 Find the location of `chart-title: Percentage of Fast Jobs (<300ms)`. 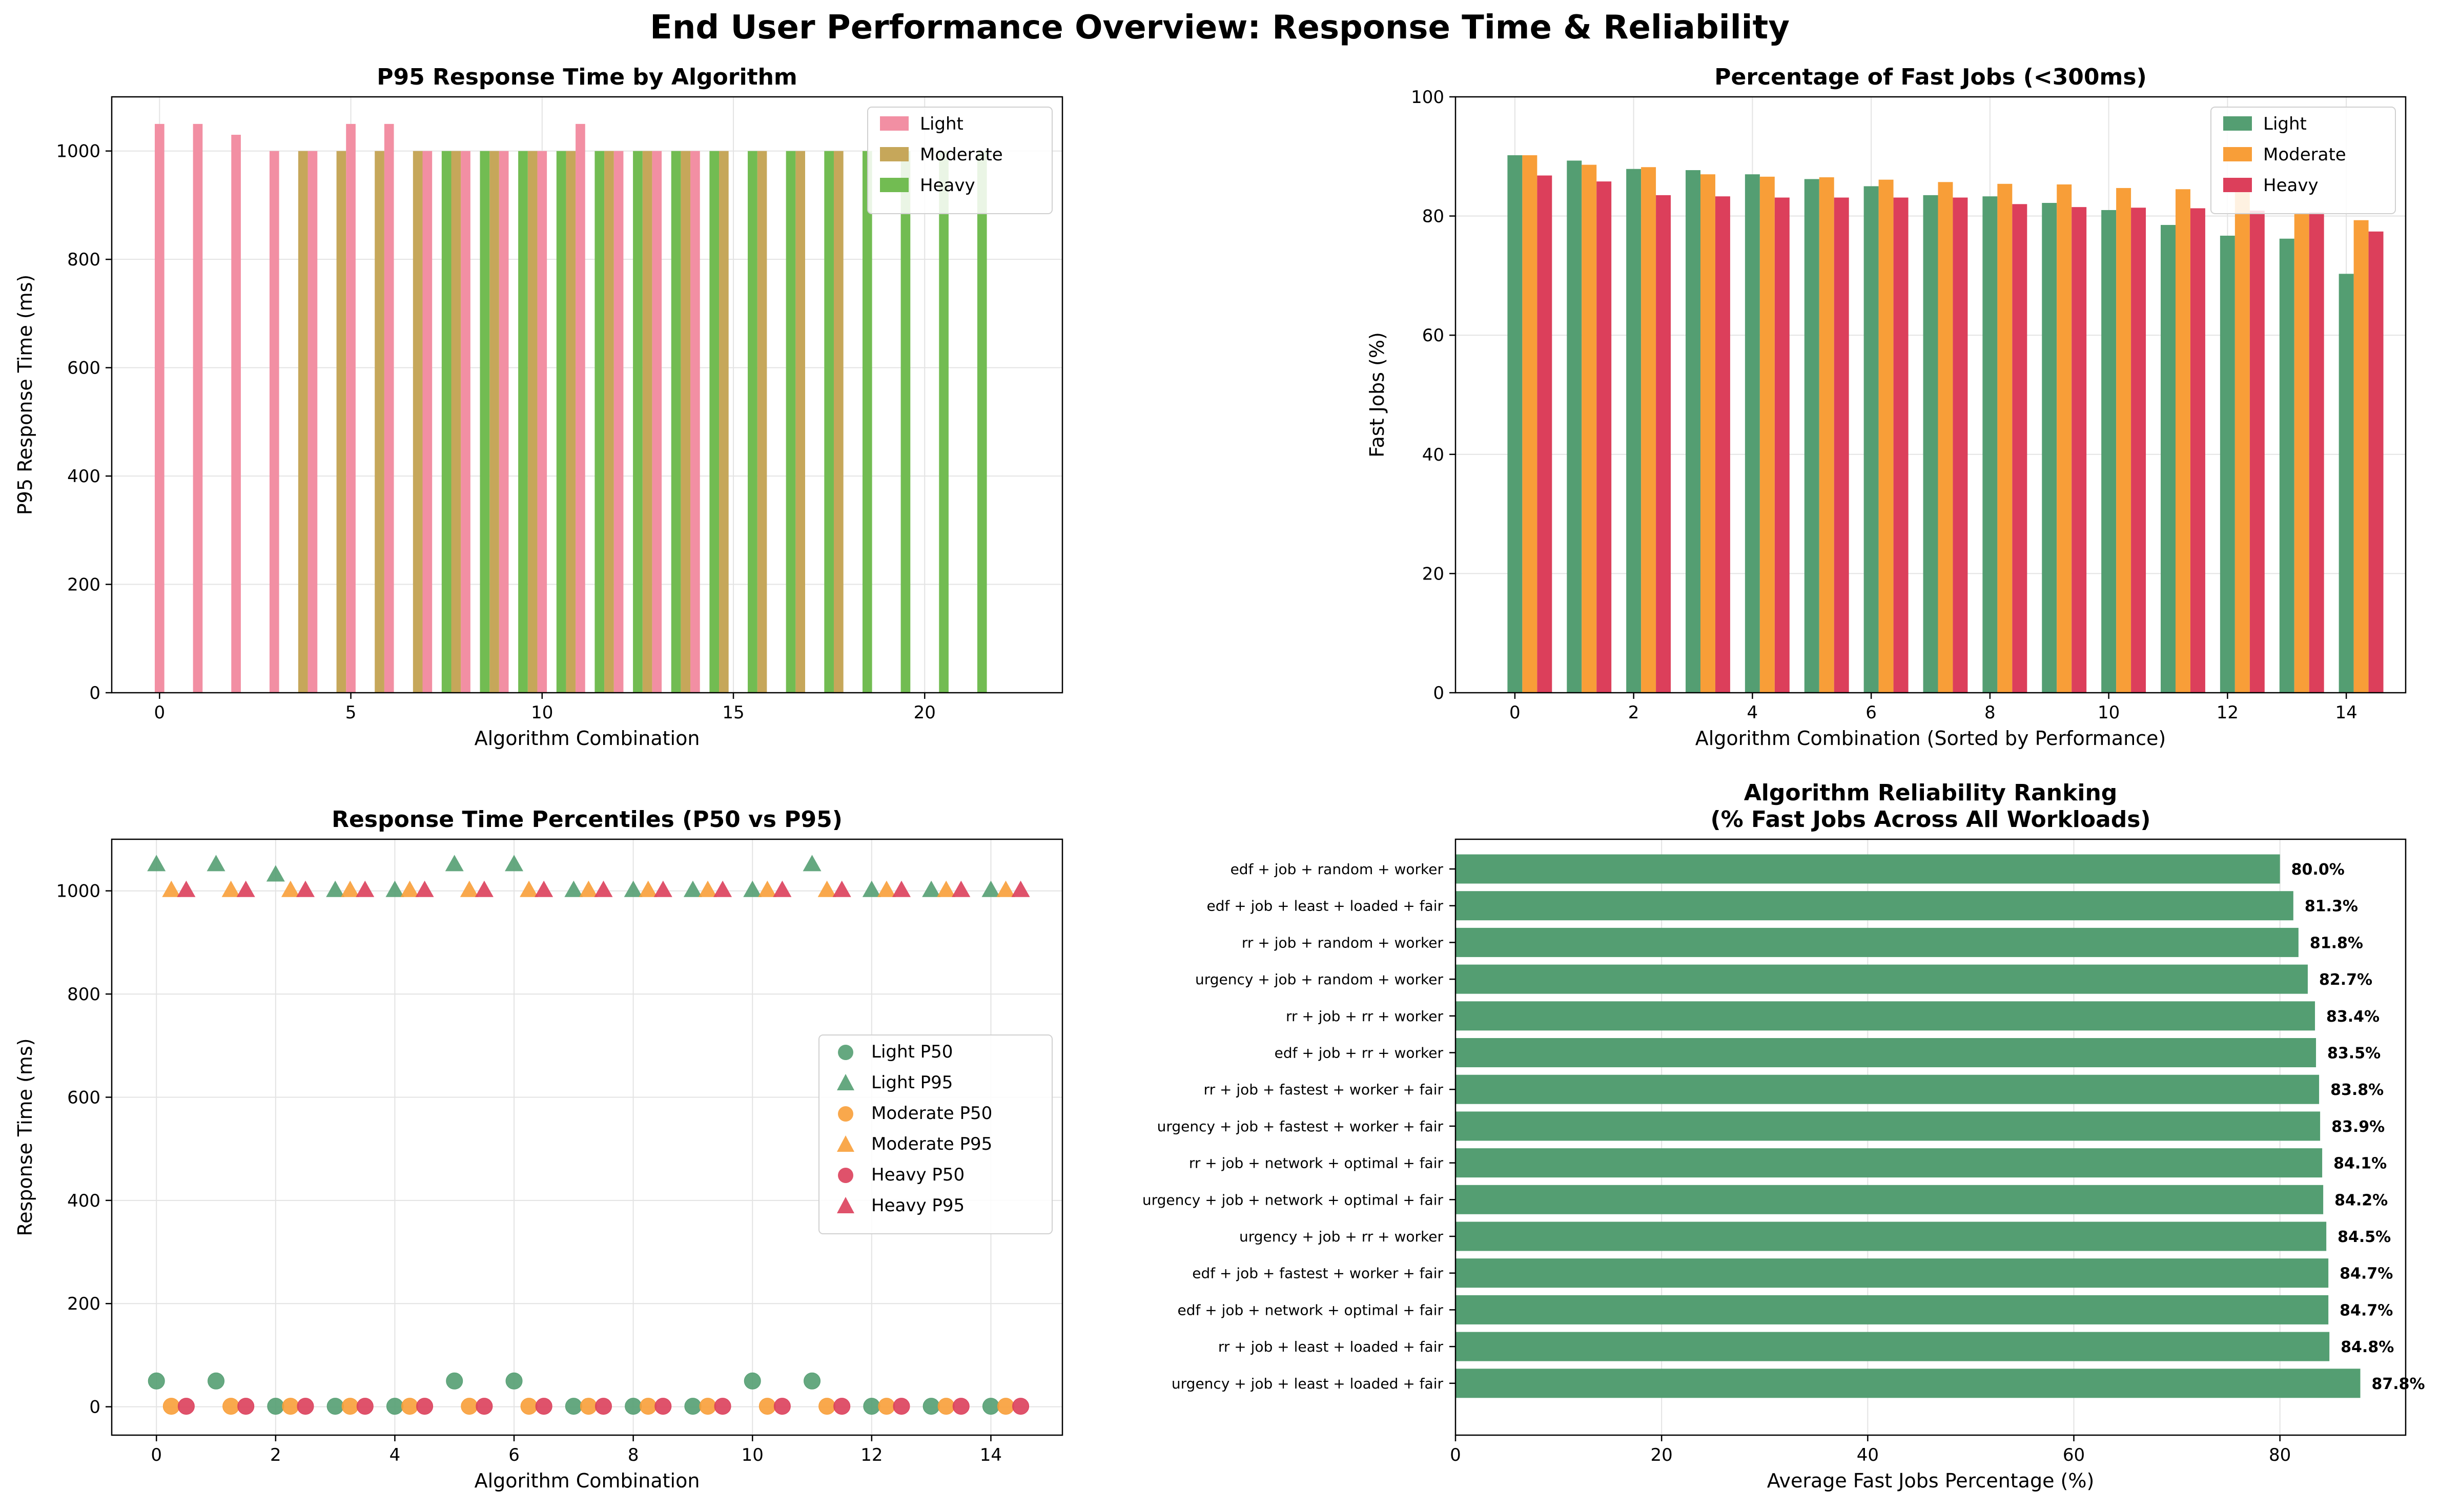

chart-title: Percentage of Fast Jobs (<300ms) is located at coordinates (1930, 77).